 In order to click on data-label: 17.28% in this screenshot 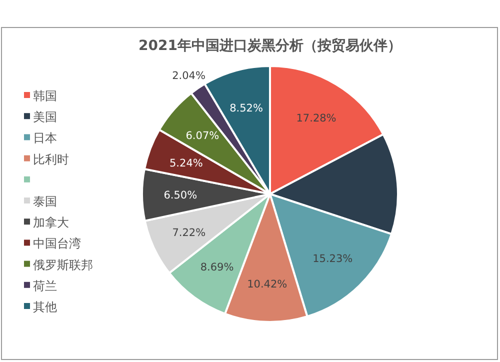, I will do `click(316, 118)`.